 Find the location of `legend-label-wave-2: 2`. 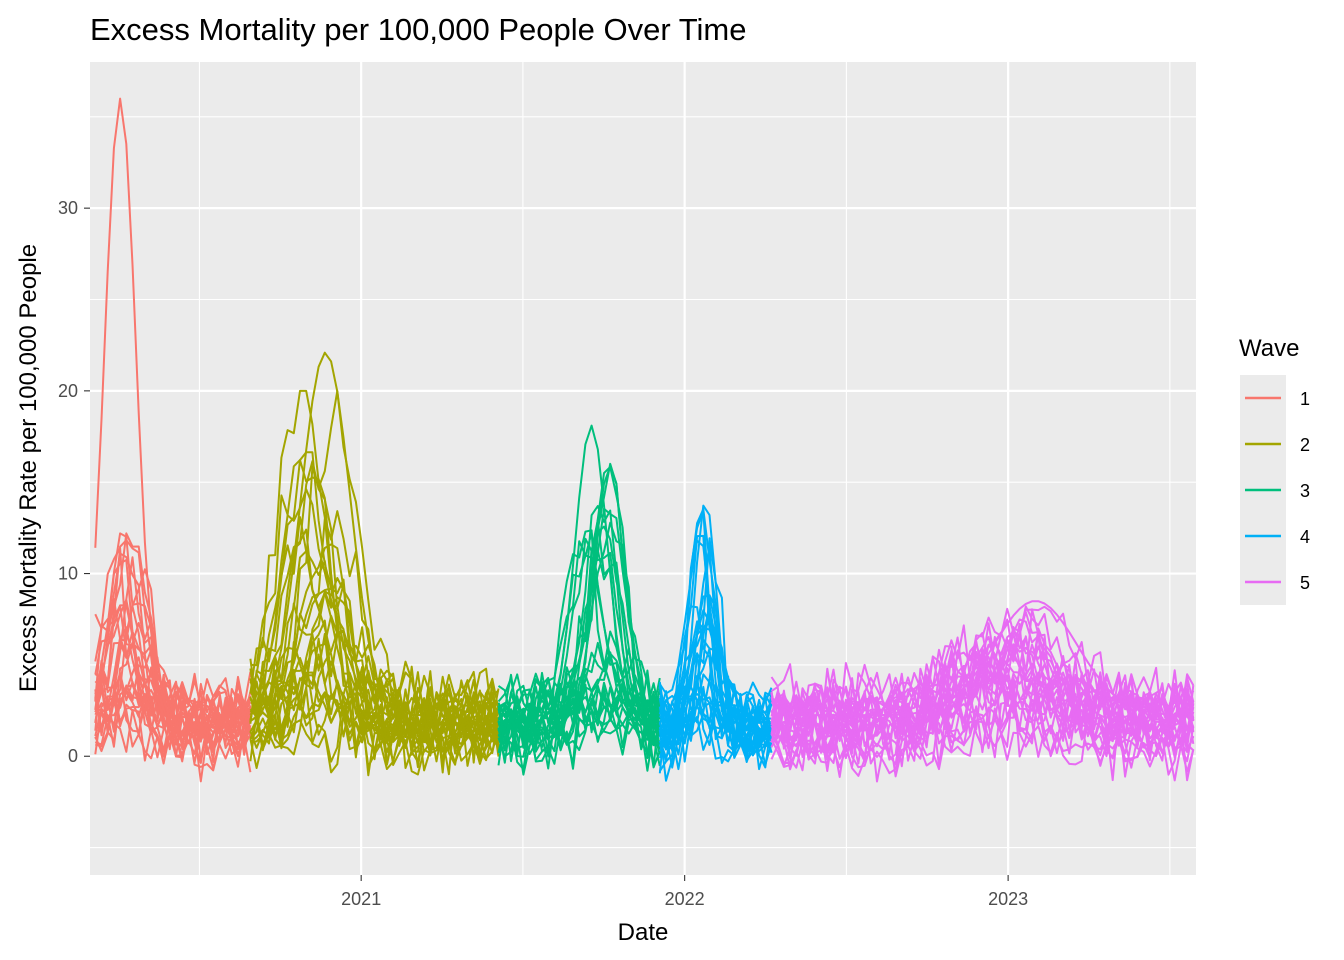

legend-label-wave-2: 2 is located at coordinates (1305, 445).